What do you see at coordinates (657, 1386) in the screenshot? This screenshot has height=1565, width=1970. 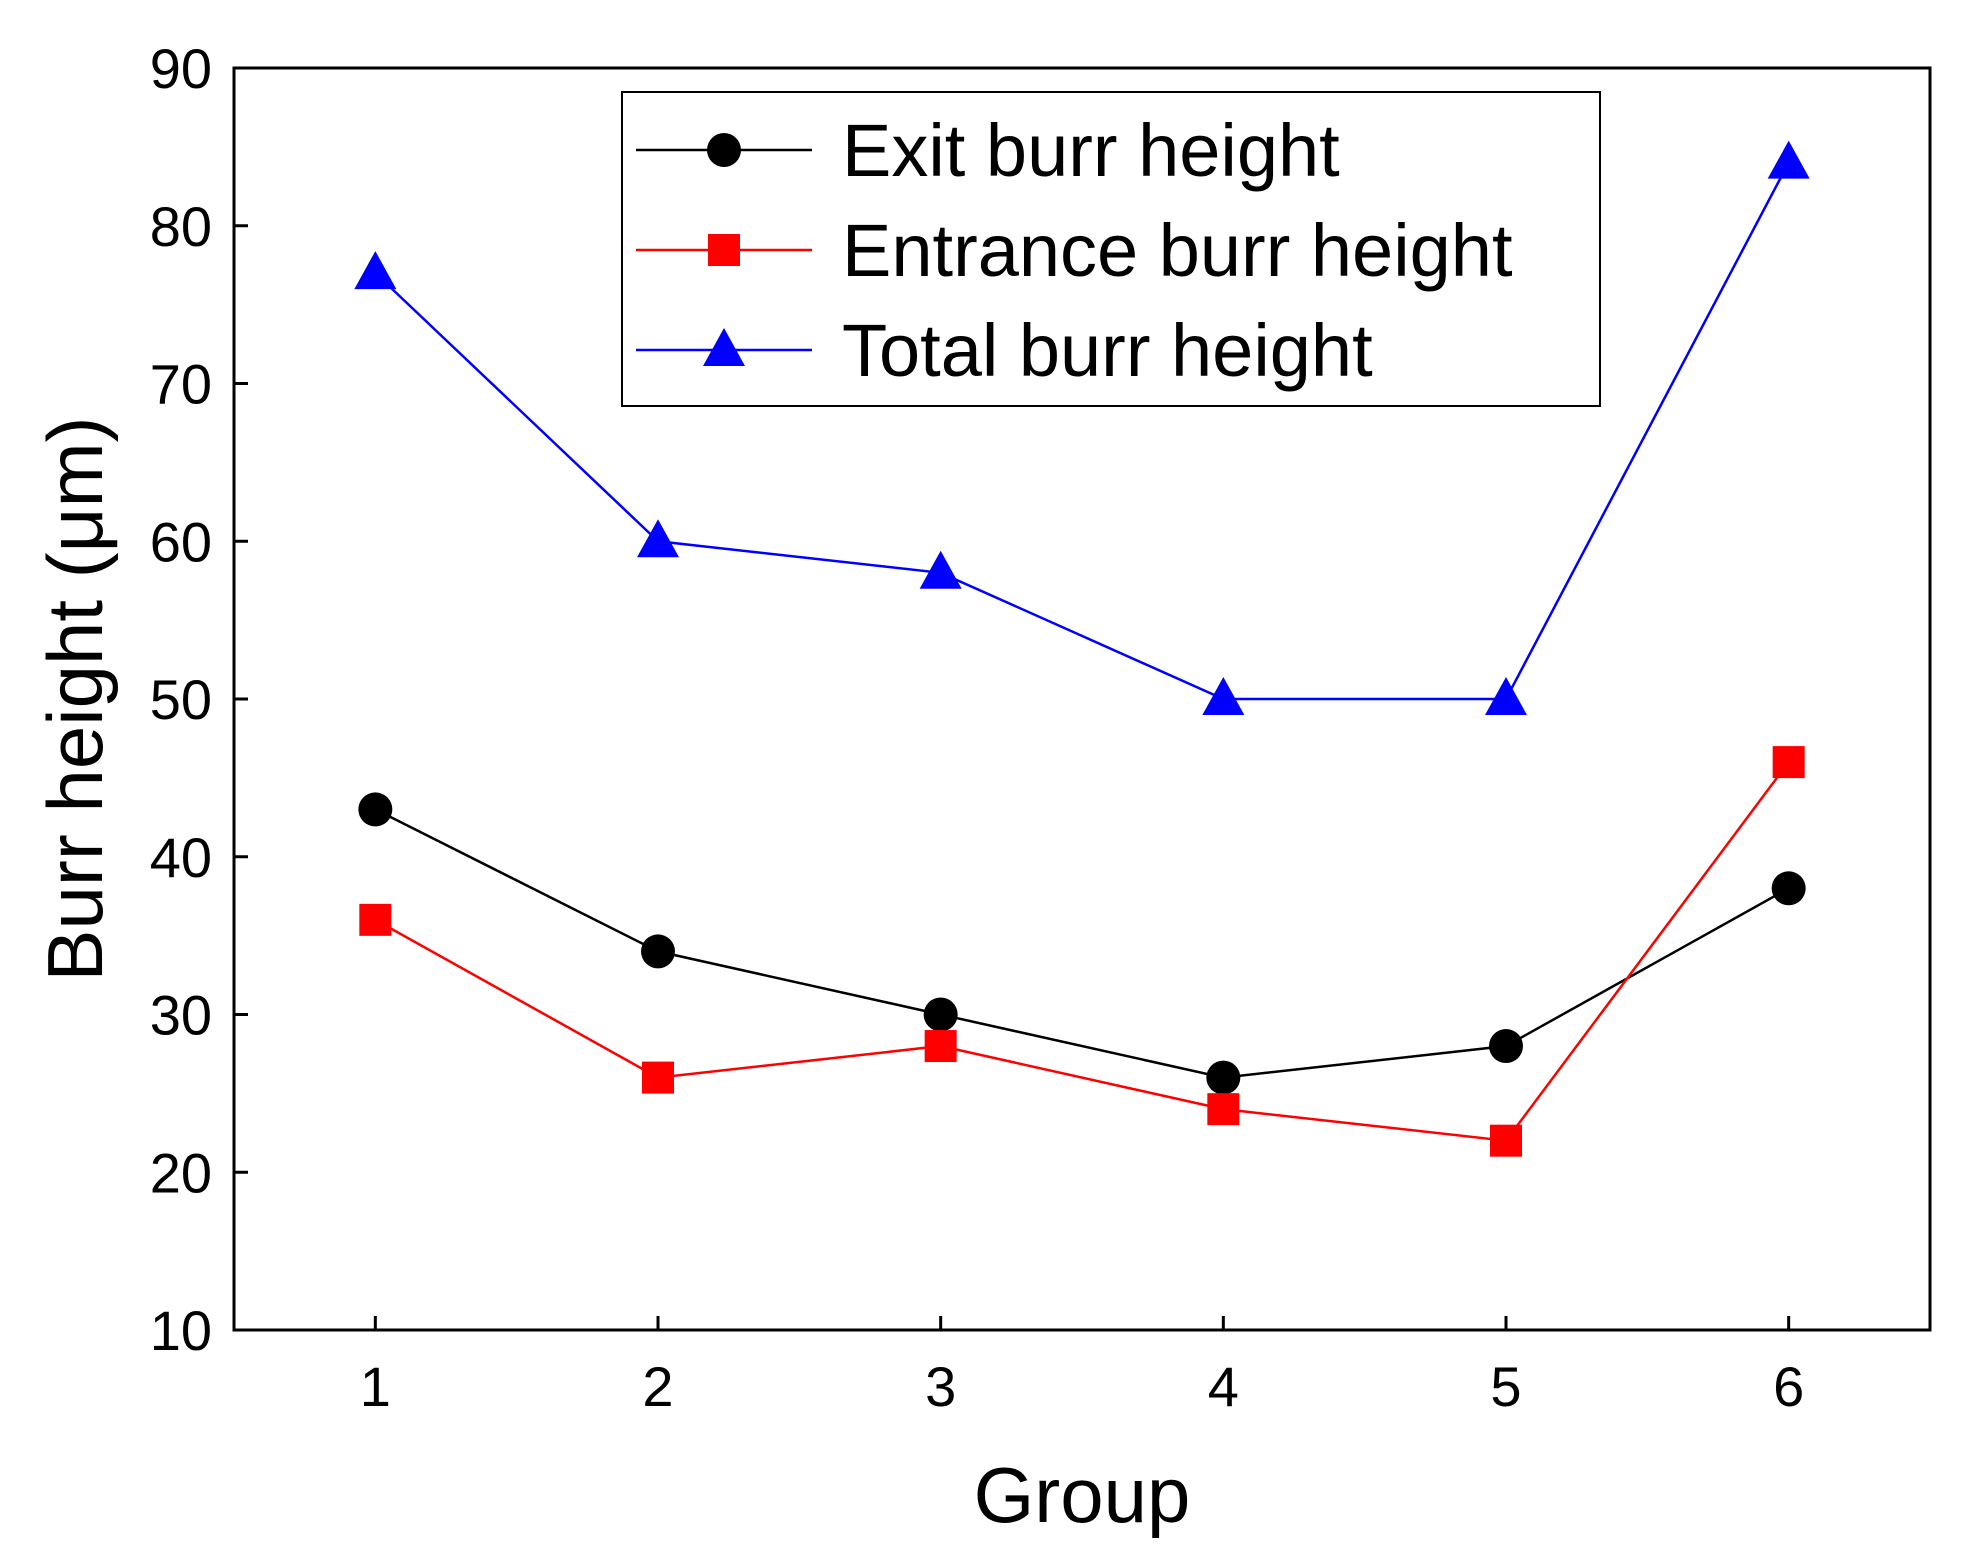 I see `x-tick-label-2: 2` at bounding box center [657, 1386].